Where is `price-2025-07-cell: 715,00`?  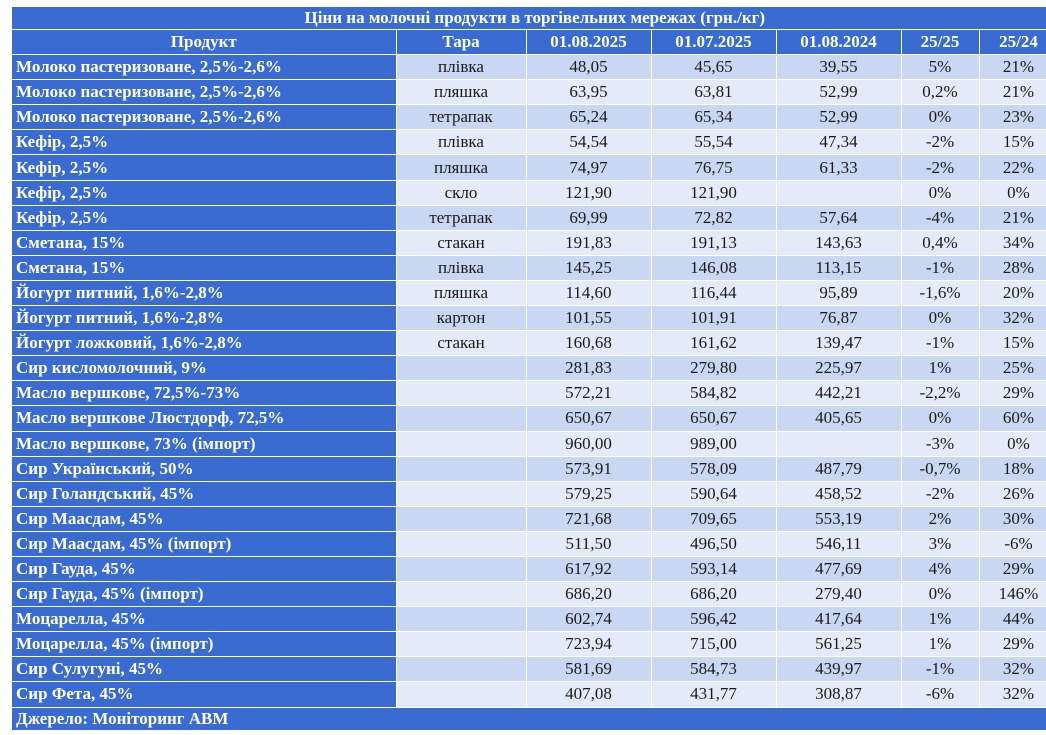
price-2025-07-cell: 715,00 is located at coordinates (714, 644).